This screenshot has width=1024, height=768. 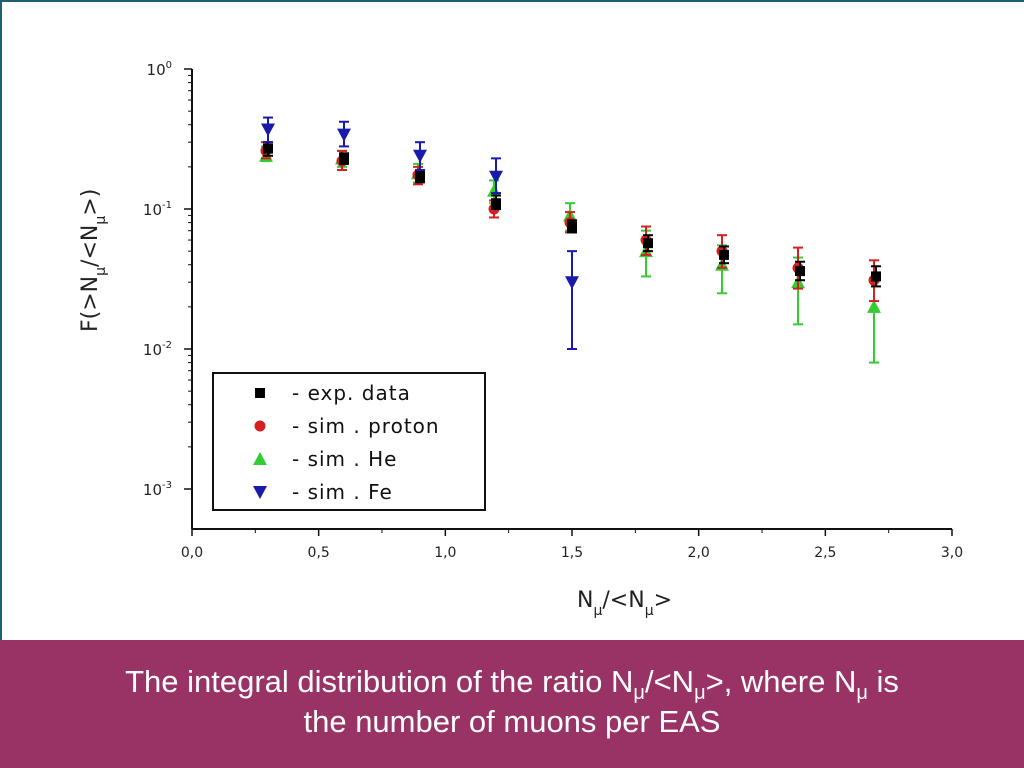 I want to click on legend-label: - sim . proton, so click(x=366, y=426).